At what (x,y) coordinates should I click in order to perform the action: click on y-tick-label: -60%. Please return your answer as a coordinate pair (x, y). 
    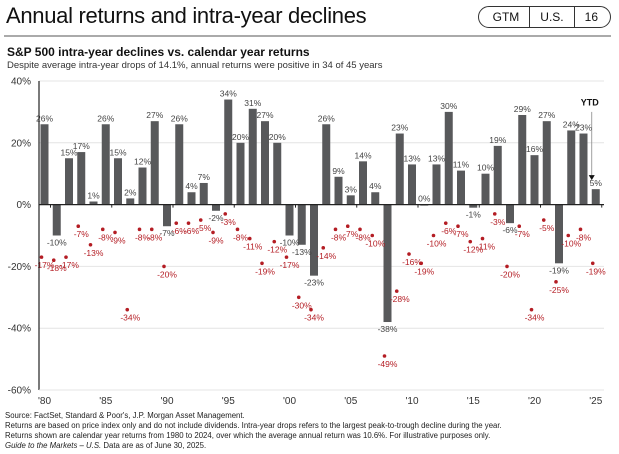
    Looking at the image, I should click on (19, 391).